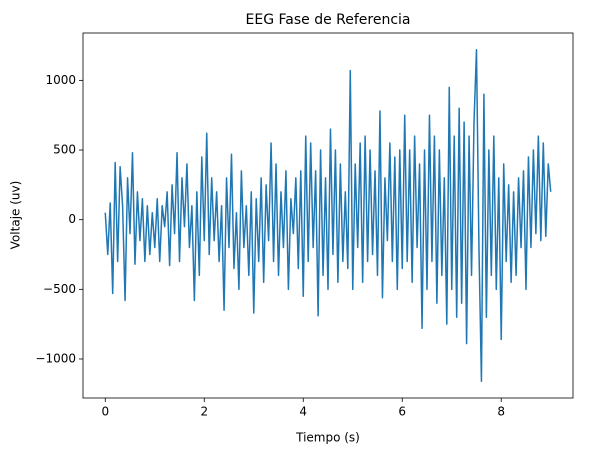 Image resolution: width=592 pixels, height=459 pixels. What do you see at coordinates (105, 412) in the screenshot?
I see `x-tick-label: 0` at bounding box center [105, 412].